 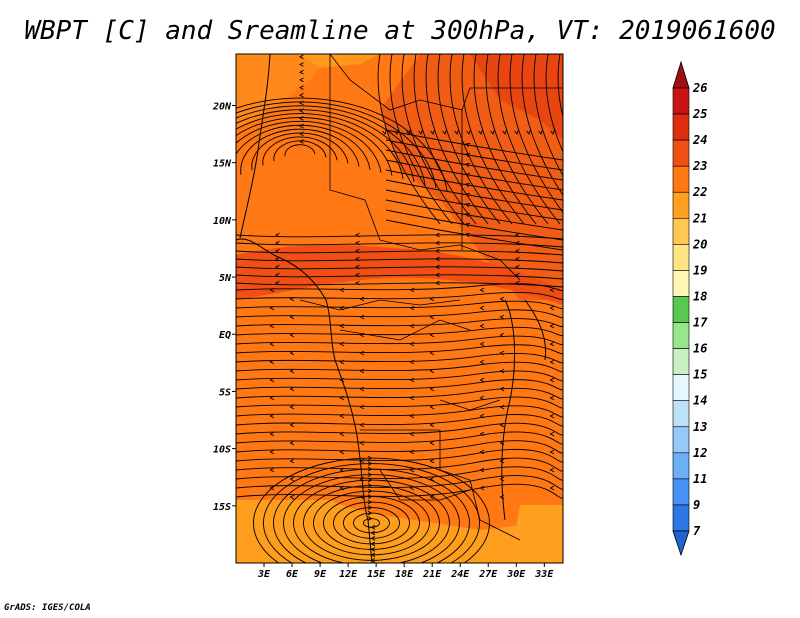 I want to click on colorbar-label: 25, so click(x=699, y=114).